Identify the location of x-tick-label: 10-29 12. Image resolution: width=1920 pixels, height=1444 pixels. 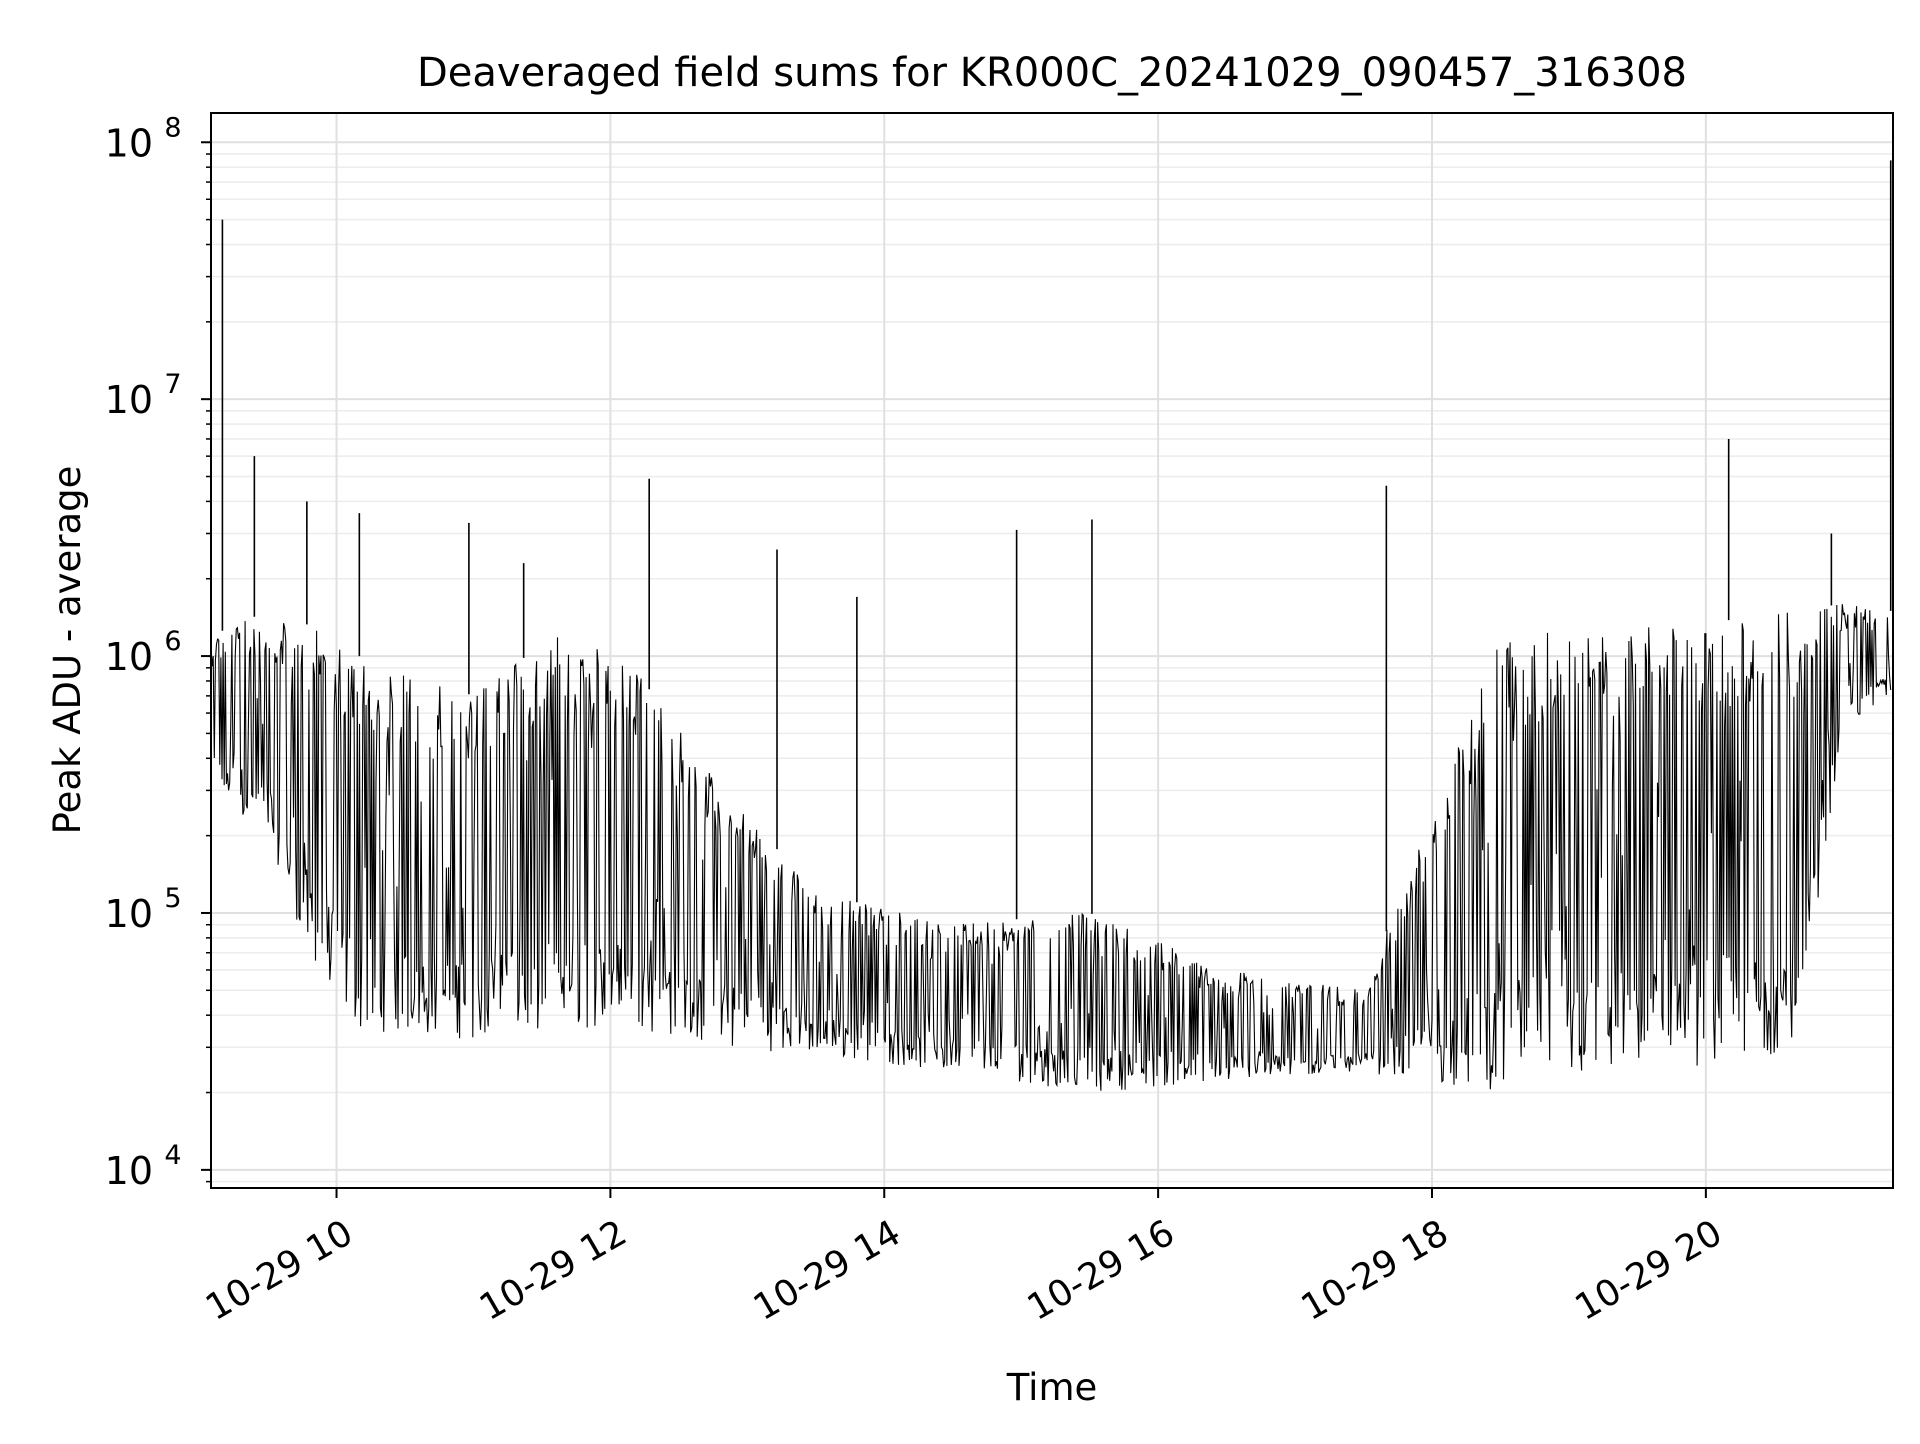
(553, 1270).